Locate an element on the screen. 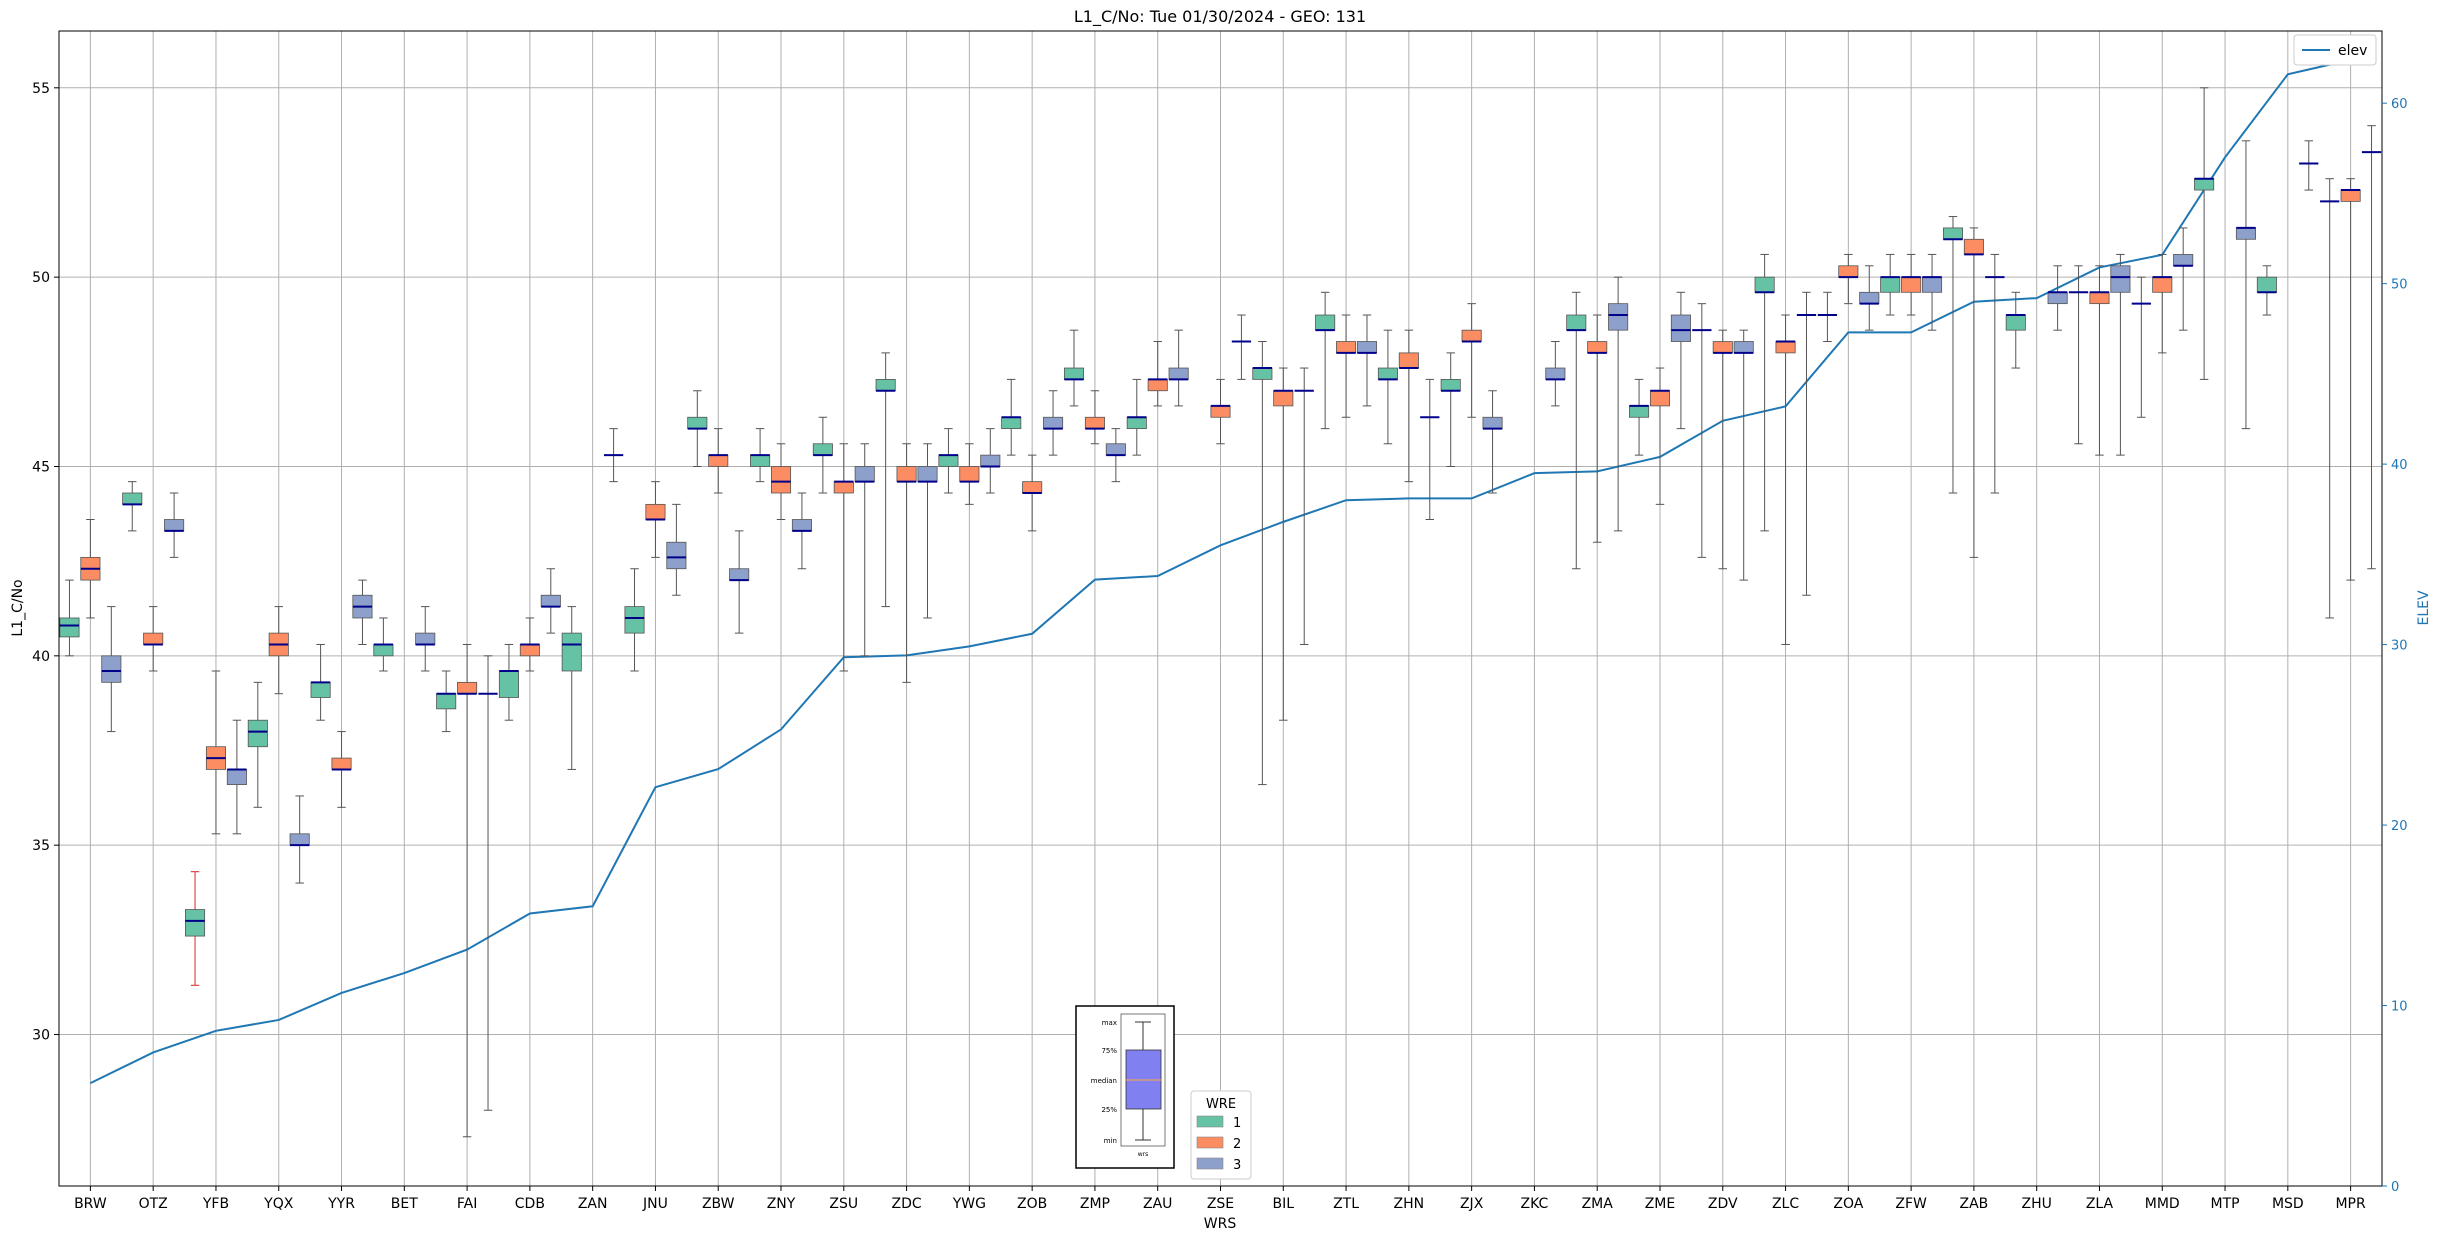  box-2-ZMA is located at coordinates (1597, 428).